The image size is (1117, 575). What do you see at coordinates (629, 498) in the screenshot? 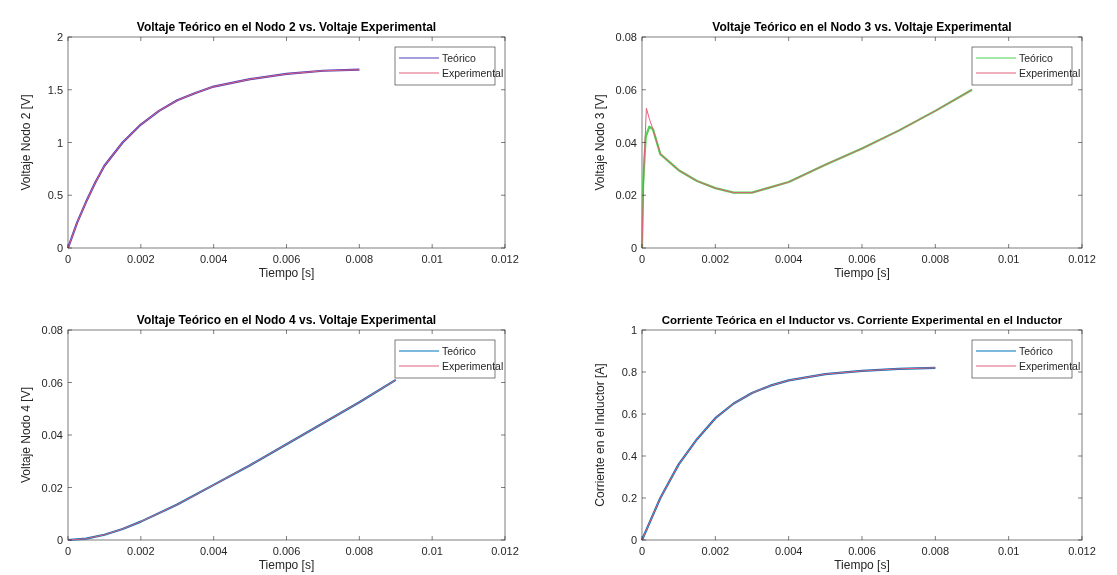
I see `y-tick-label: 0.2` at bounding box center [629, 498].